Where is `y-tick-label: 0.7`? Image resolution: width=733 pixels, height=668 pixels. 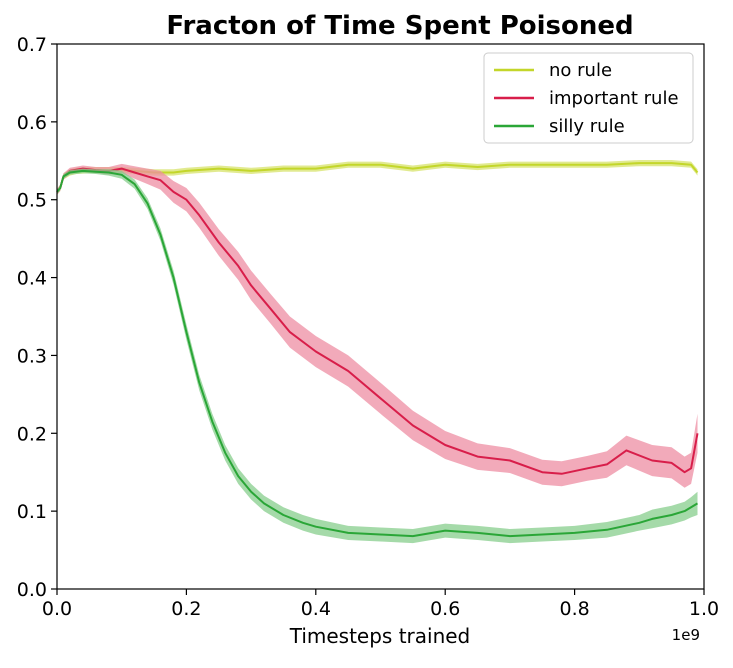 y-tick-label: 0.7 is located at coordinates (32, 45).